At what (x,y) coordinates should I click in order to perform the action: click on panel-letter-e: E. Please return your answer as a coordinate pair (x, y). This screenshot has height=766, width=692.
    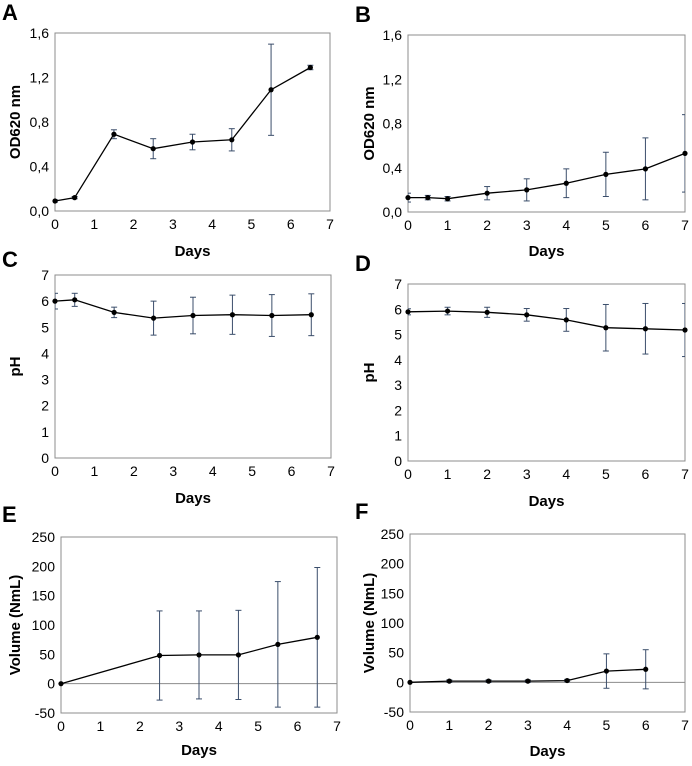
    Looking at the image, I should click on (9, 514).